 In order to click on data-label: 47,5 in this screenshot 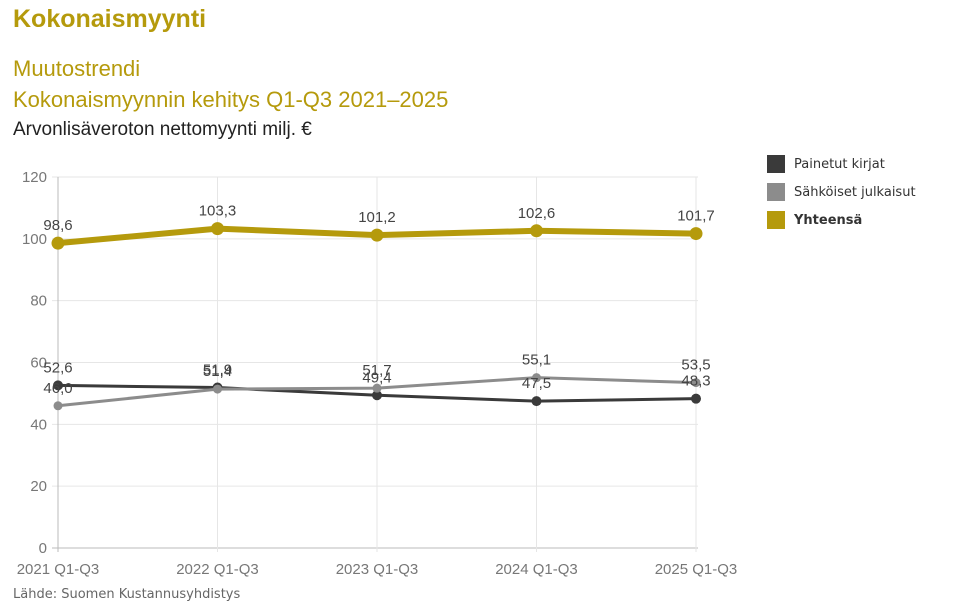, I will do `click(536, 383)`.